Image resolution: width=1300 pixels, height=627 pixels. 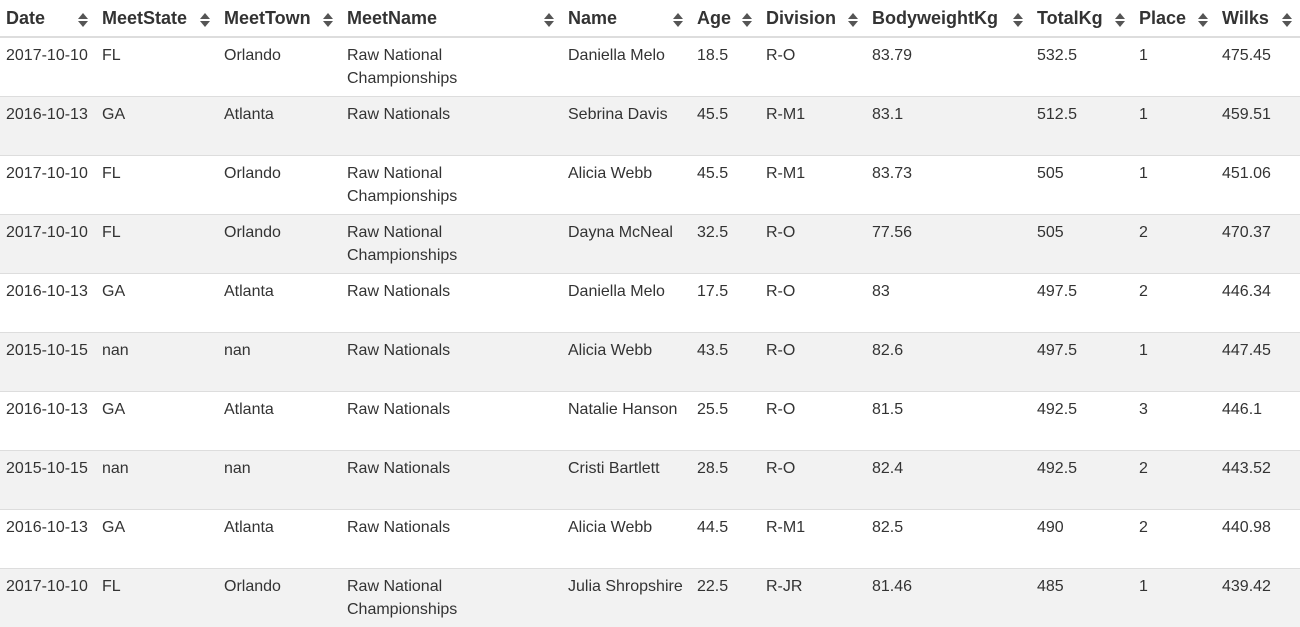 What do you see at coordinates (26, 17) in the screenshot?
I see `column-header-label: Date` at bounding box center [26, 17].